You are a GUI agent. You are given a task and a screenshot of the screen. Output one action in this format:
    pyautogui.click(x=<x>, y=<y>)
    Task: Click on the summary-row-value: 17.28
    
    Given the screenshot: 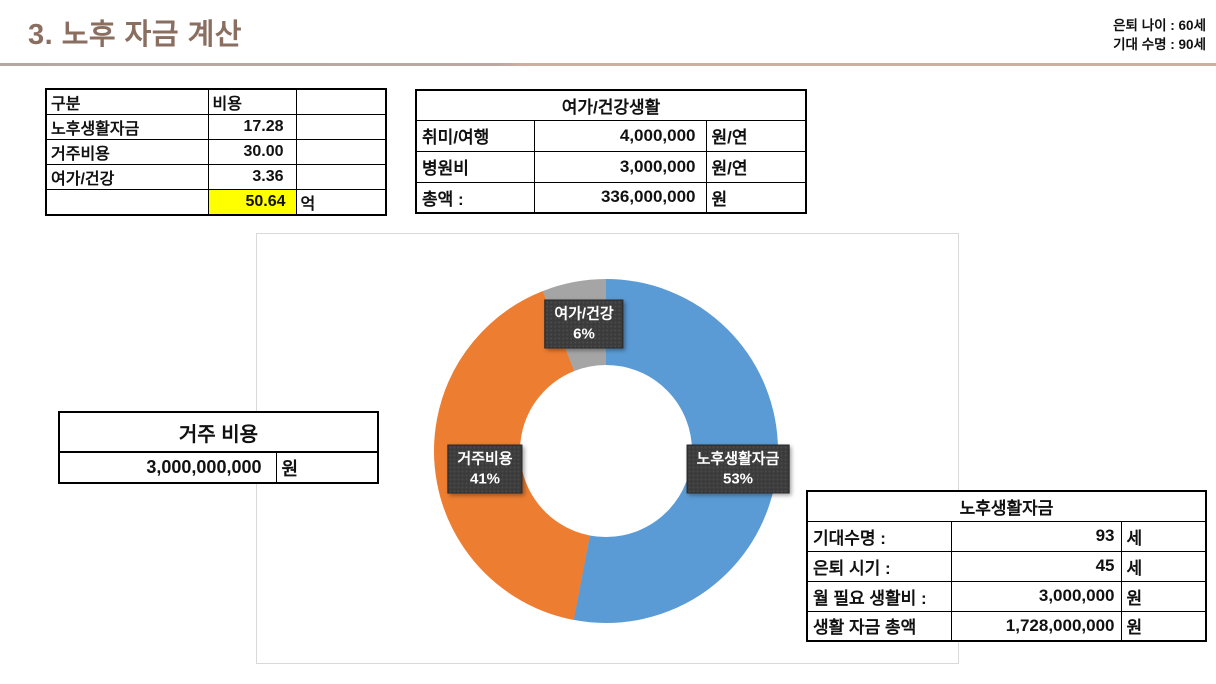 What is the action you would take?
    pyautogui.click(x=252, y=127)
    